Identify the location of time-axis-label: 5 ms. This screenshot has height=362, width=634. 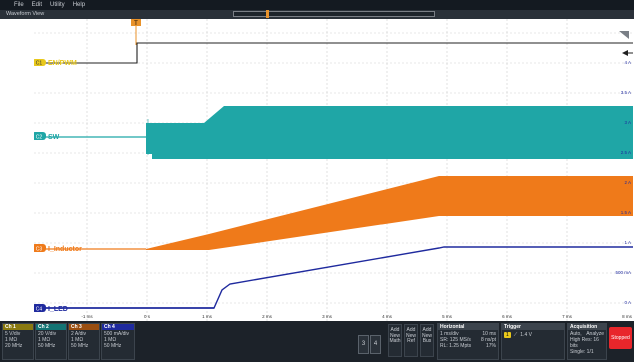
(447, 316).